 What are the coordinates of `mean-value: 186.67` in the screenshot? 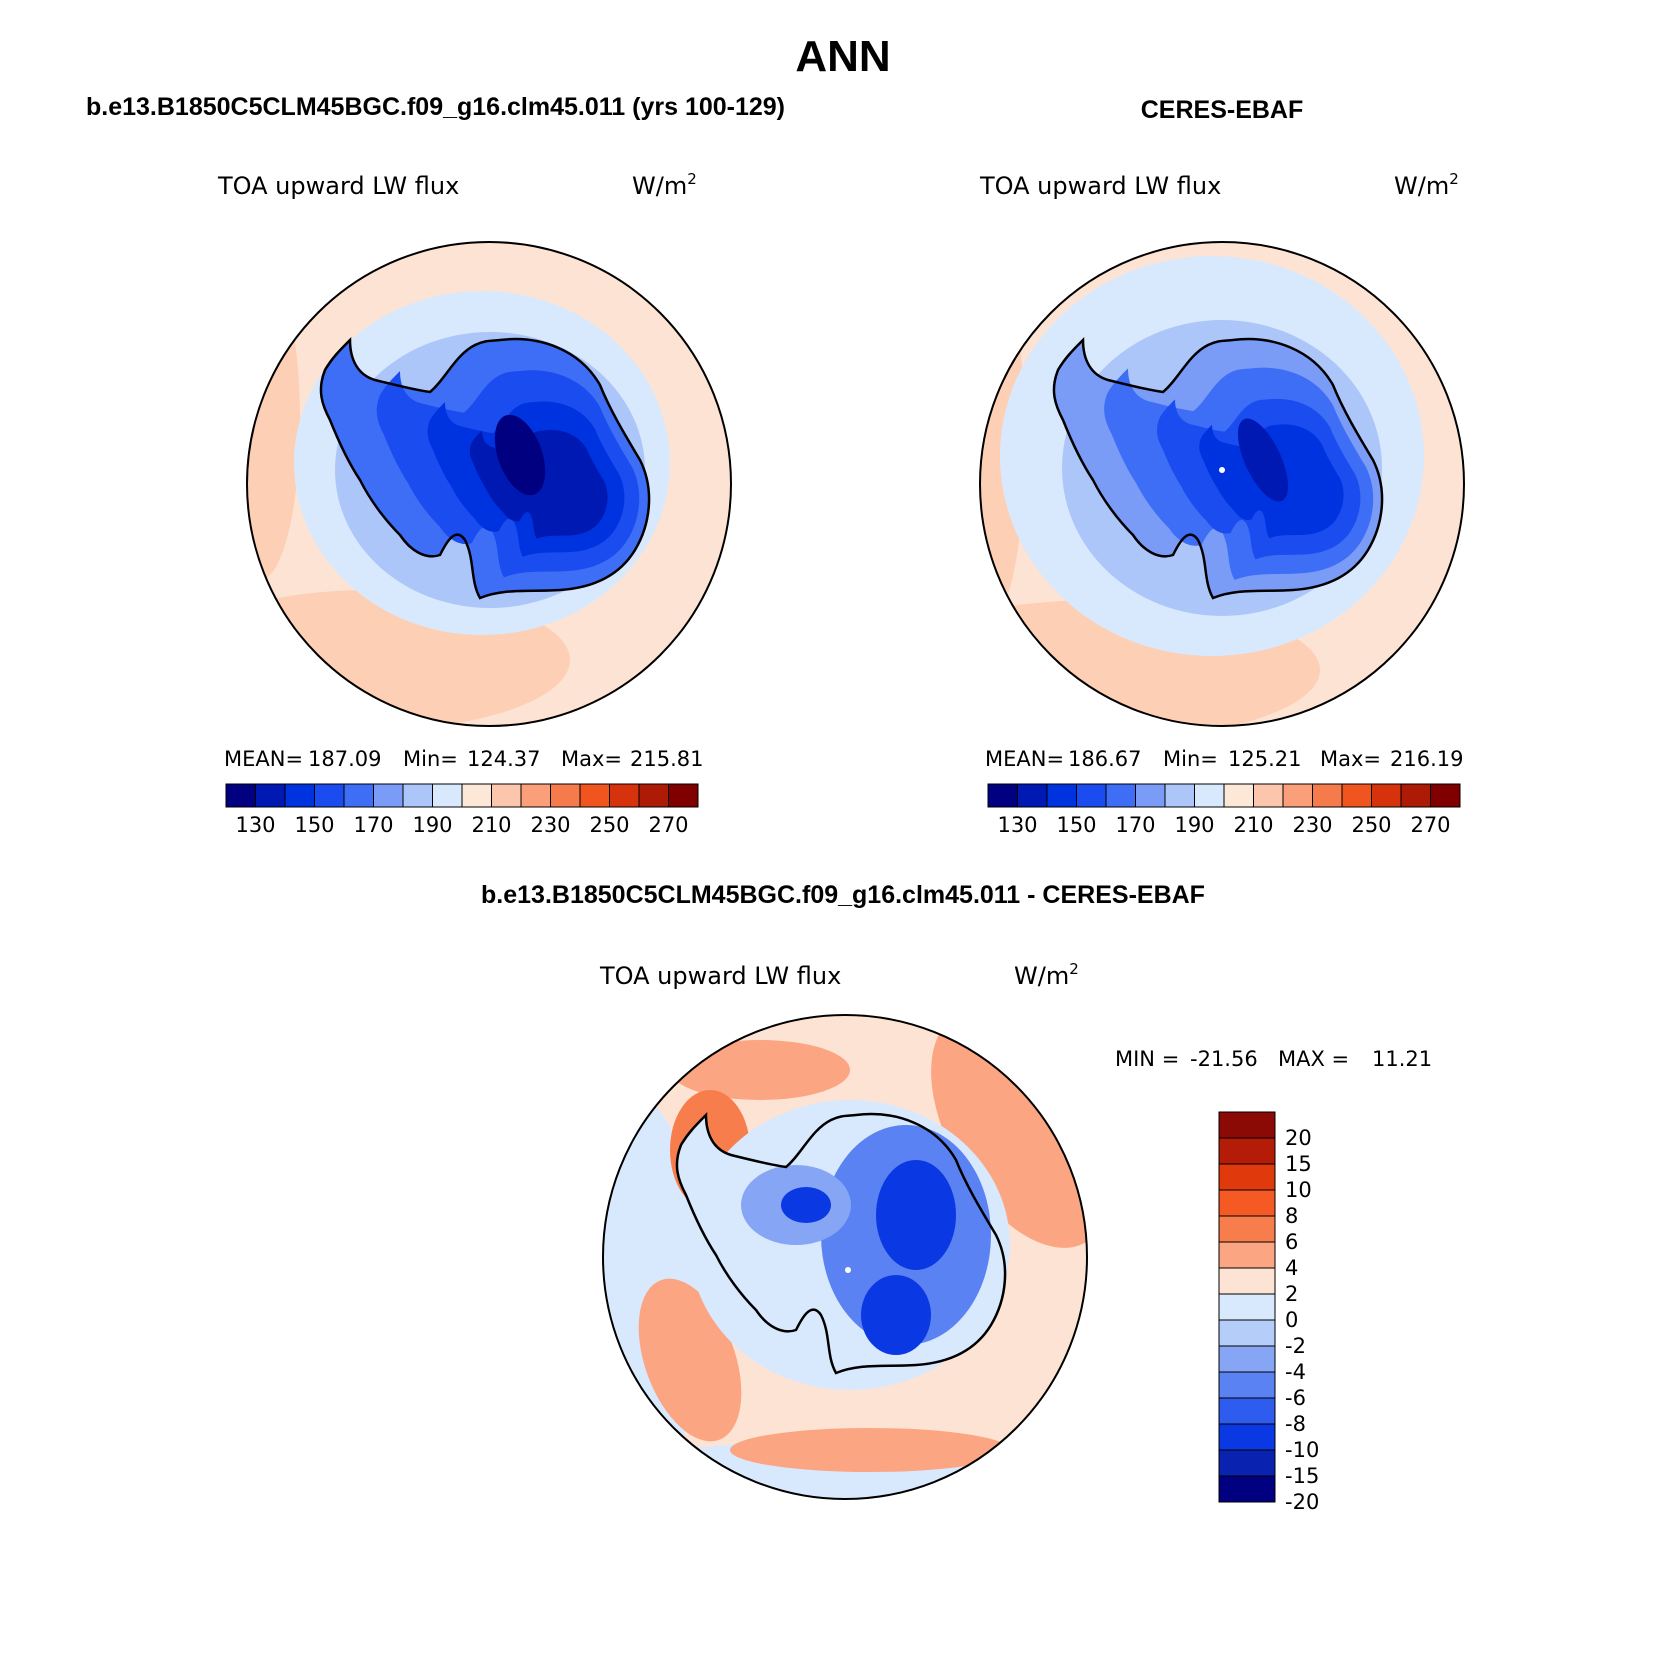 It's located at (1104, 759).